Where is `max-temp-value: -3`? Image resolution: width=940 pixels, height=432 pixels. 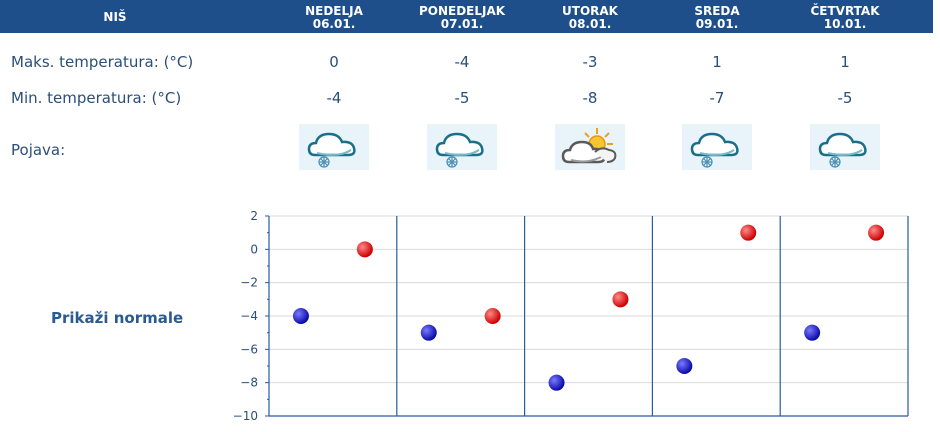
max-temp-value: -3 is located at coordinates (590, 62).